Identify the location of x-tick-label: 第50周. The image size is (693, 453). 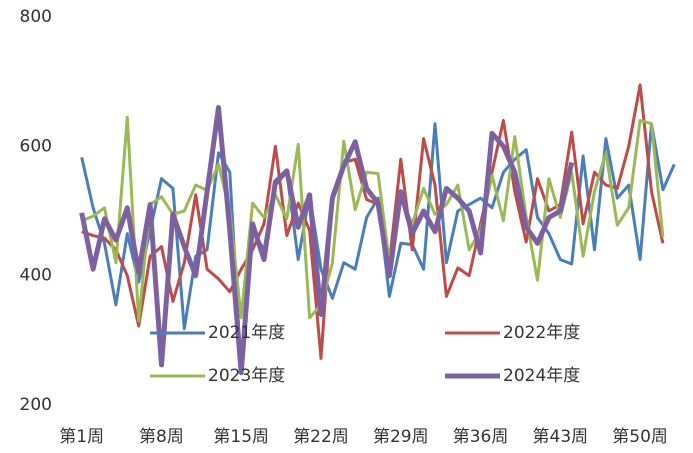
(640, 437).